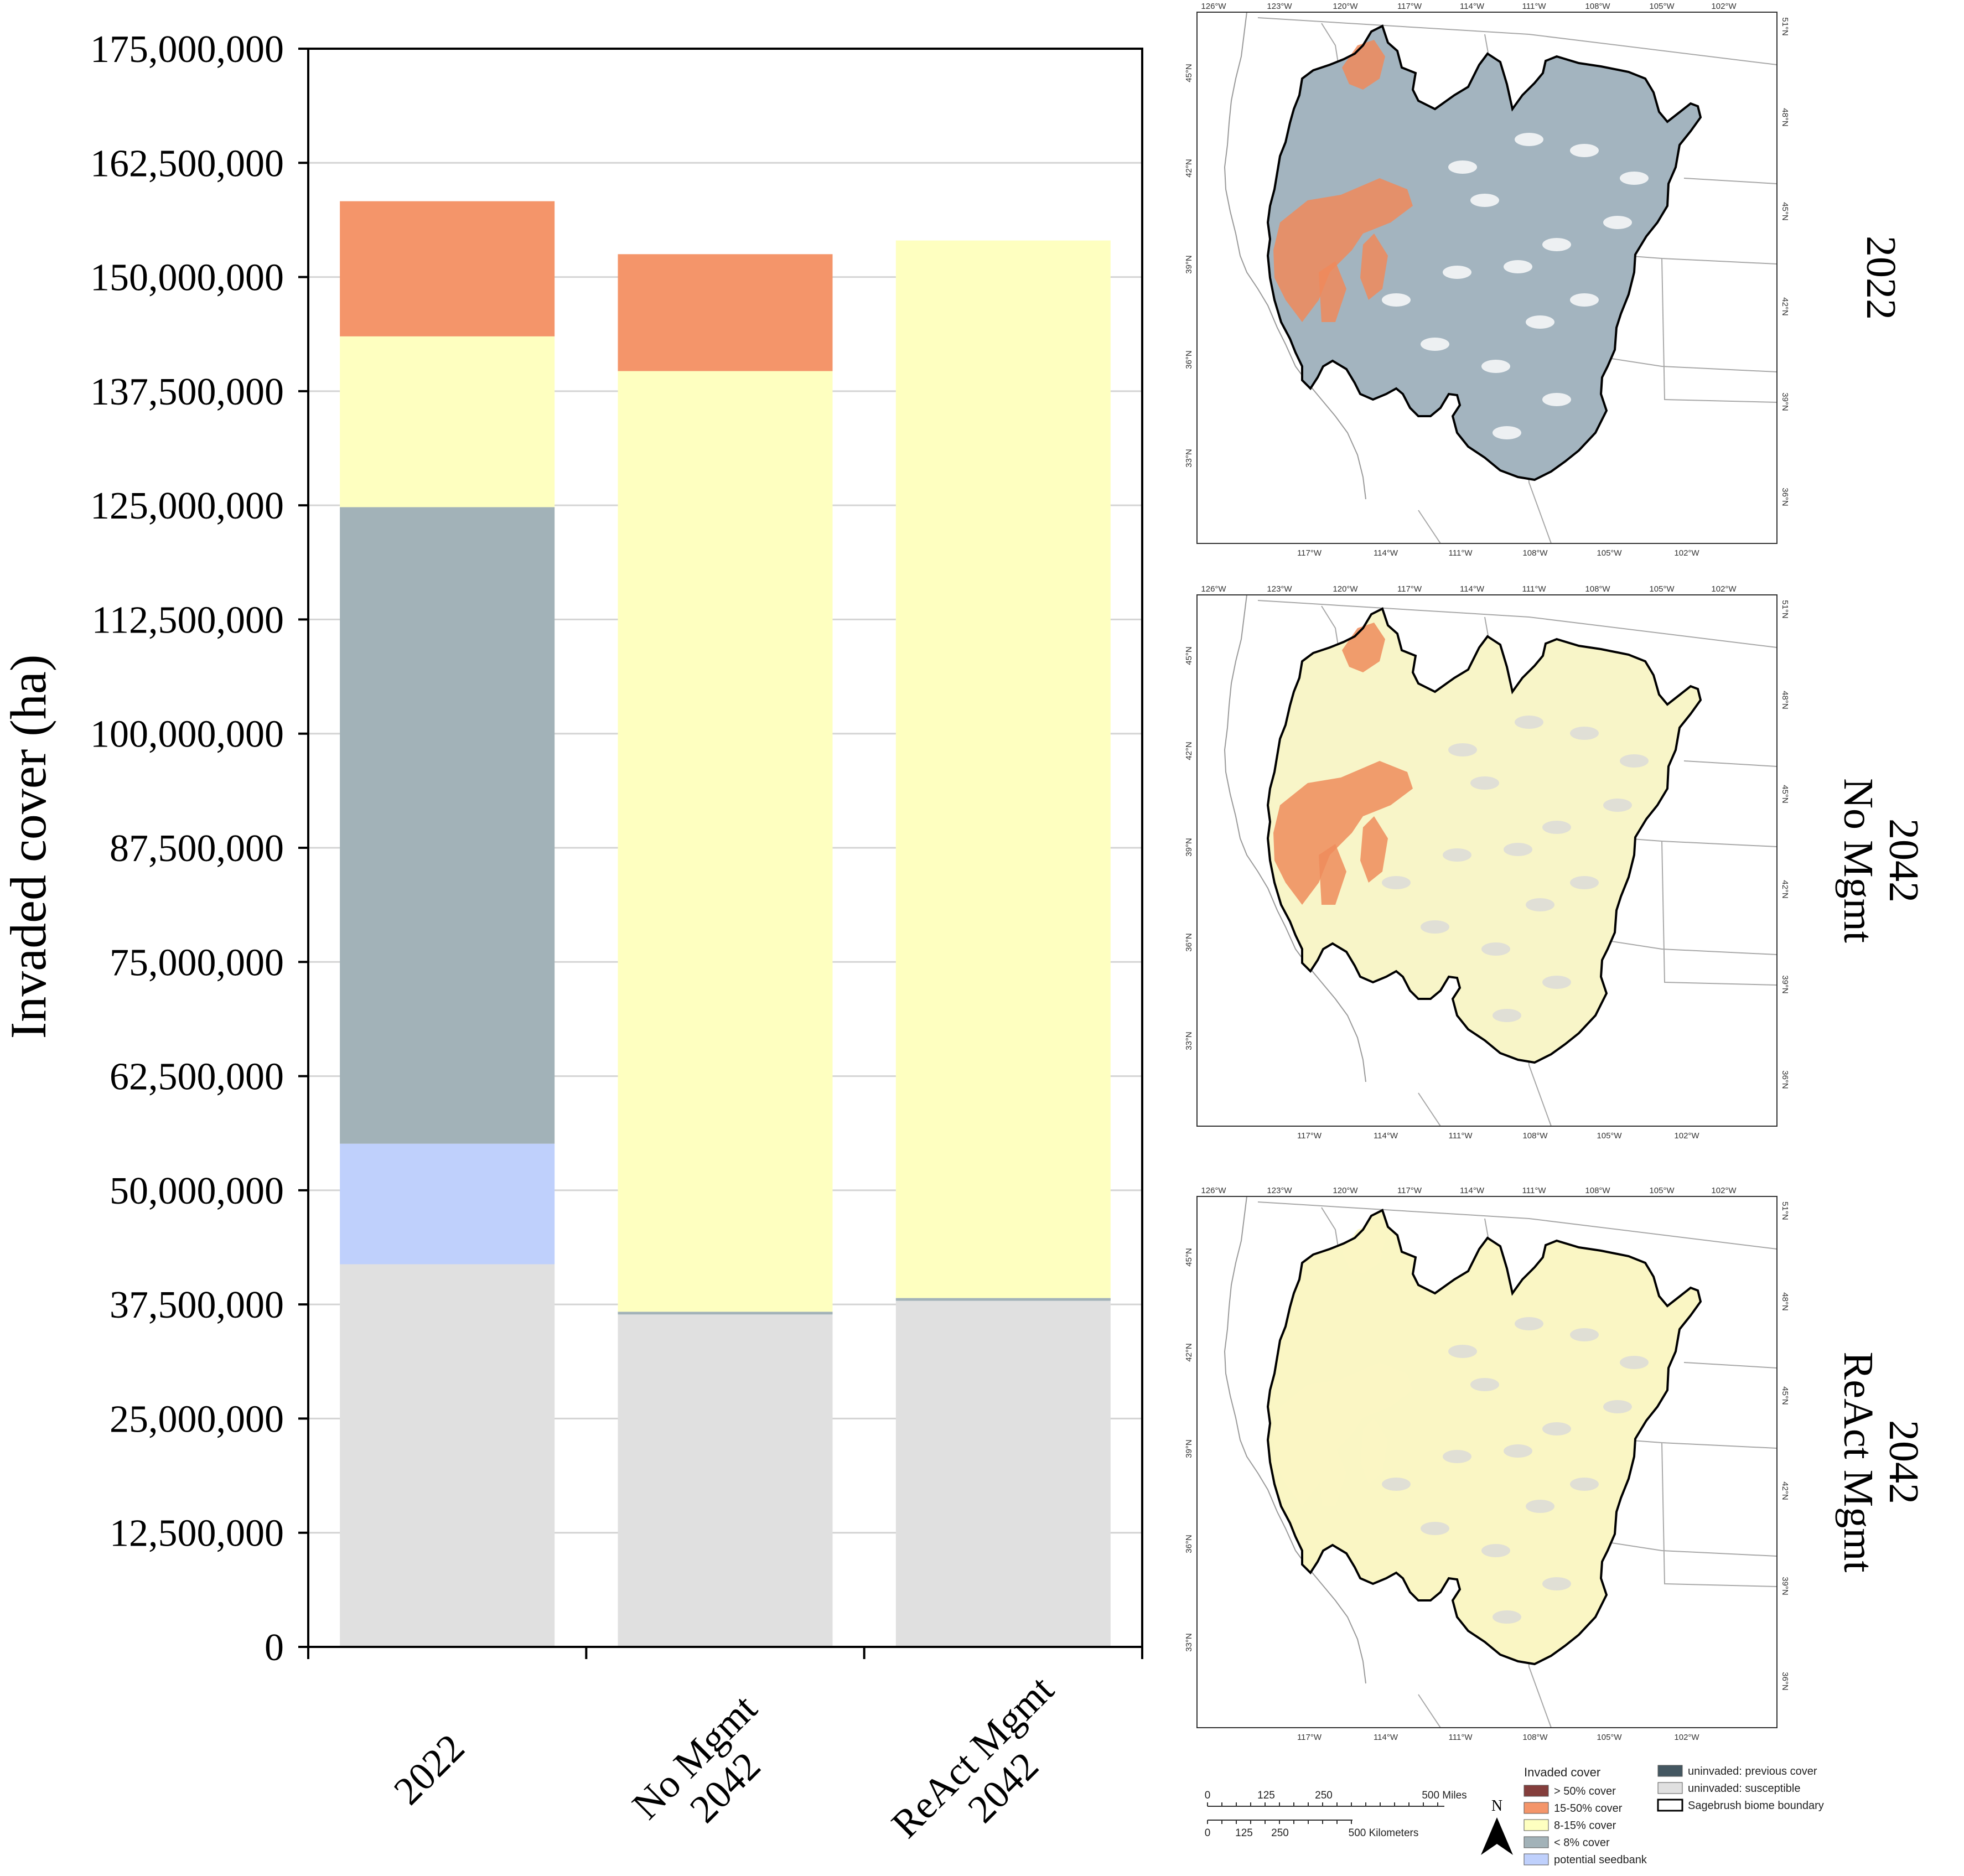 This screenshot has height=1876, width=1964. I want to click on x-axis-ticks, so click(725, 1653).